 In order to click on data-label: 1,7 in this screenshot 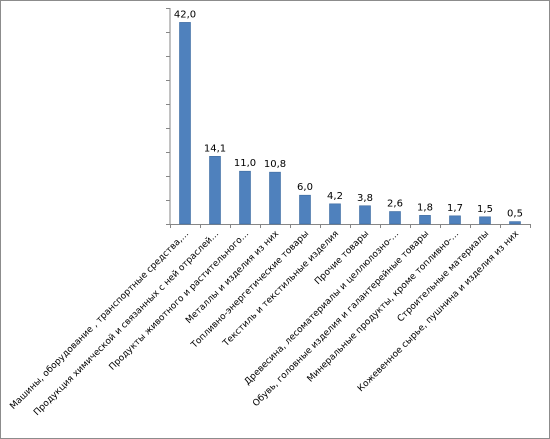, I will do `click(455, 208)`.